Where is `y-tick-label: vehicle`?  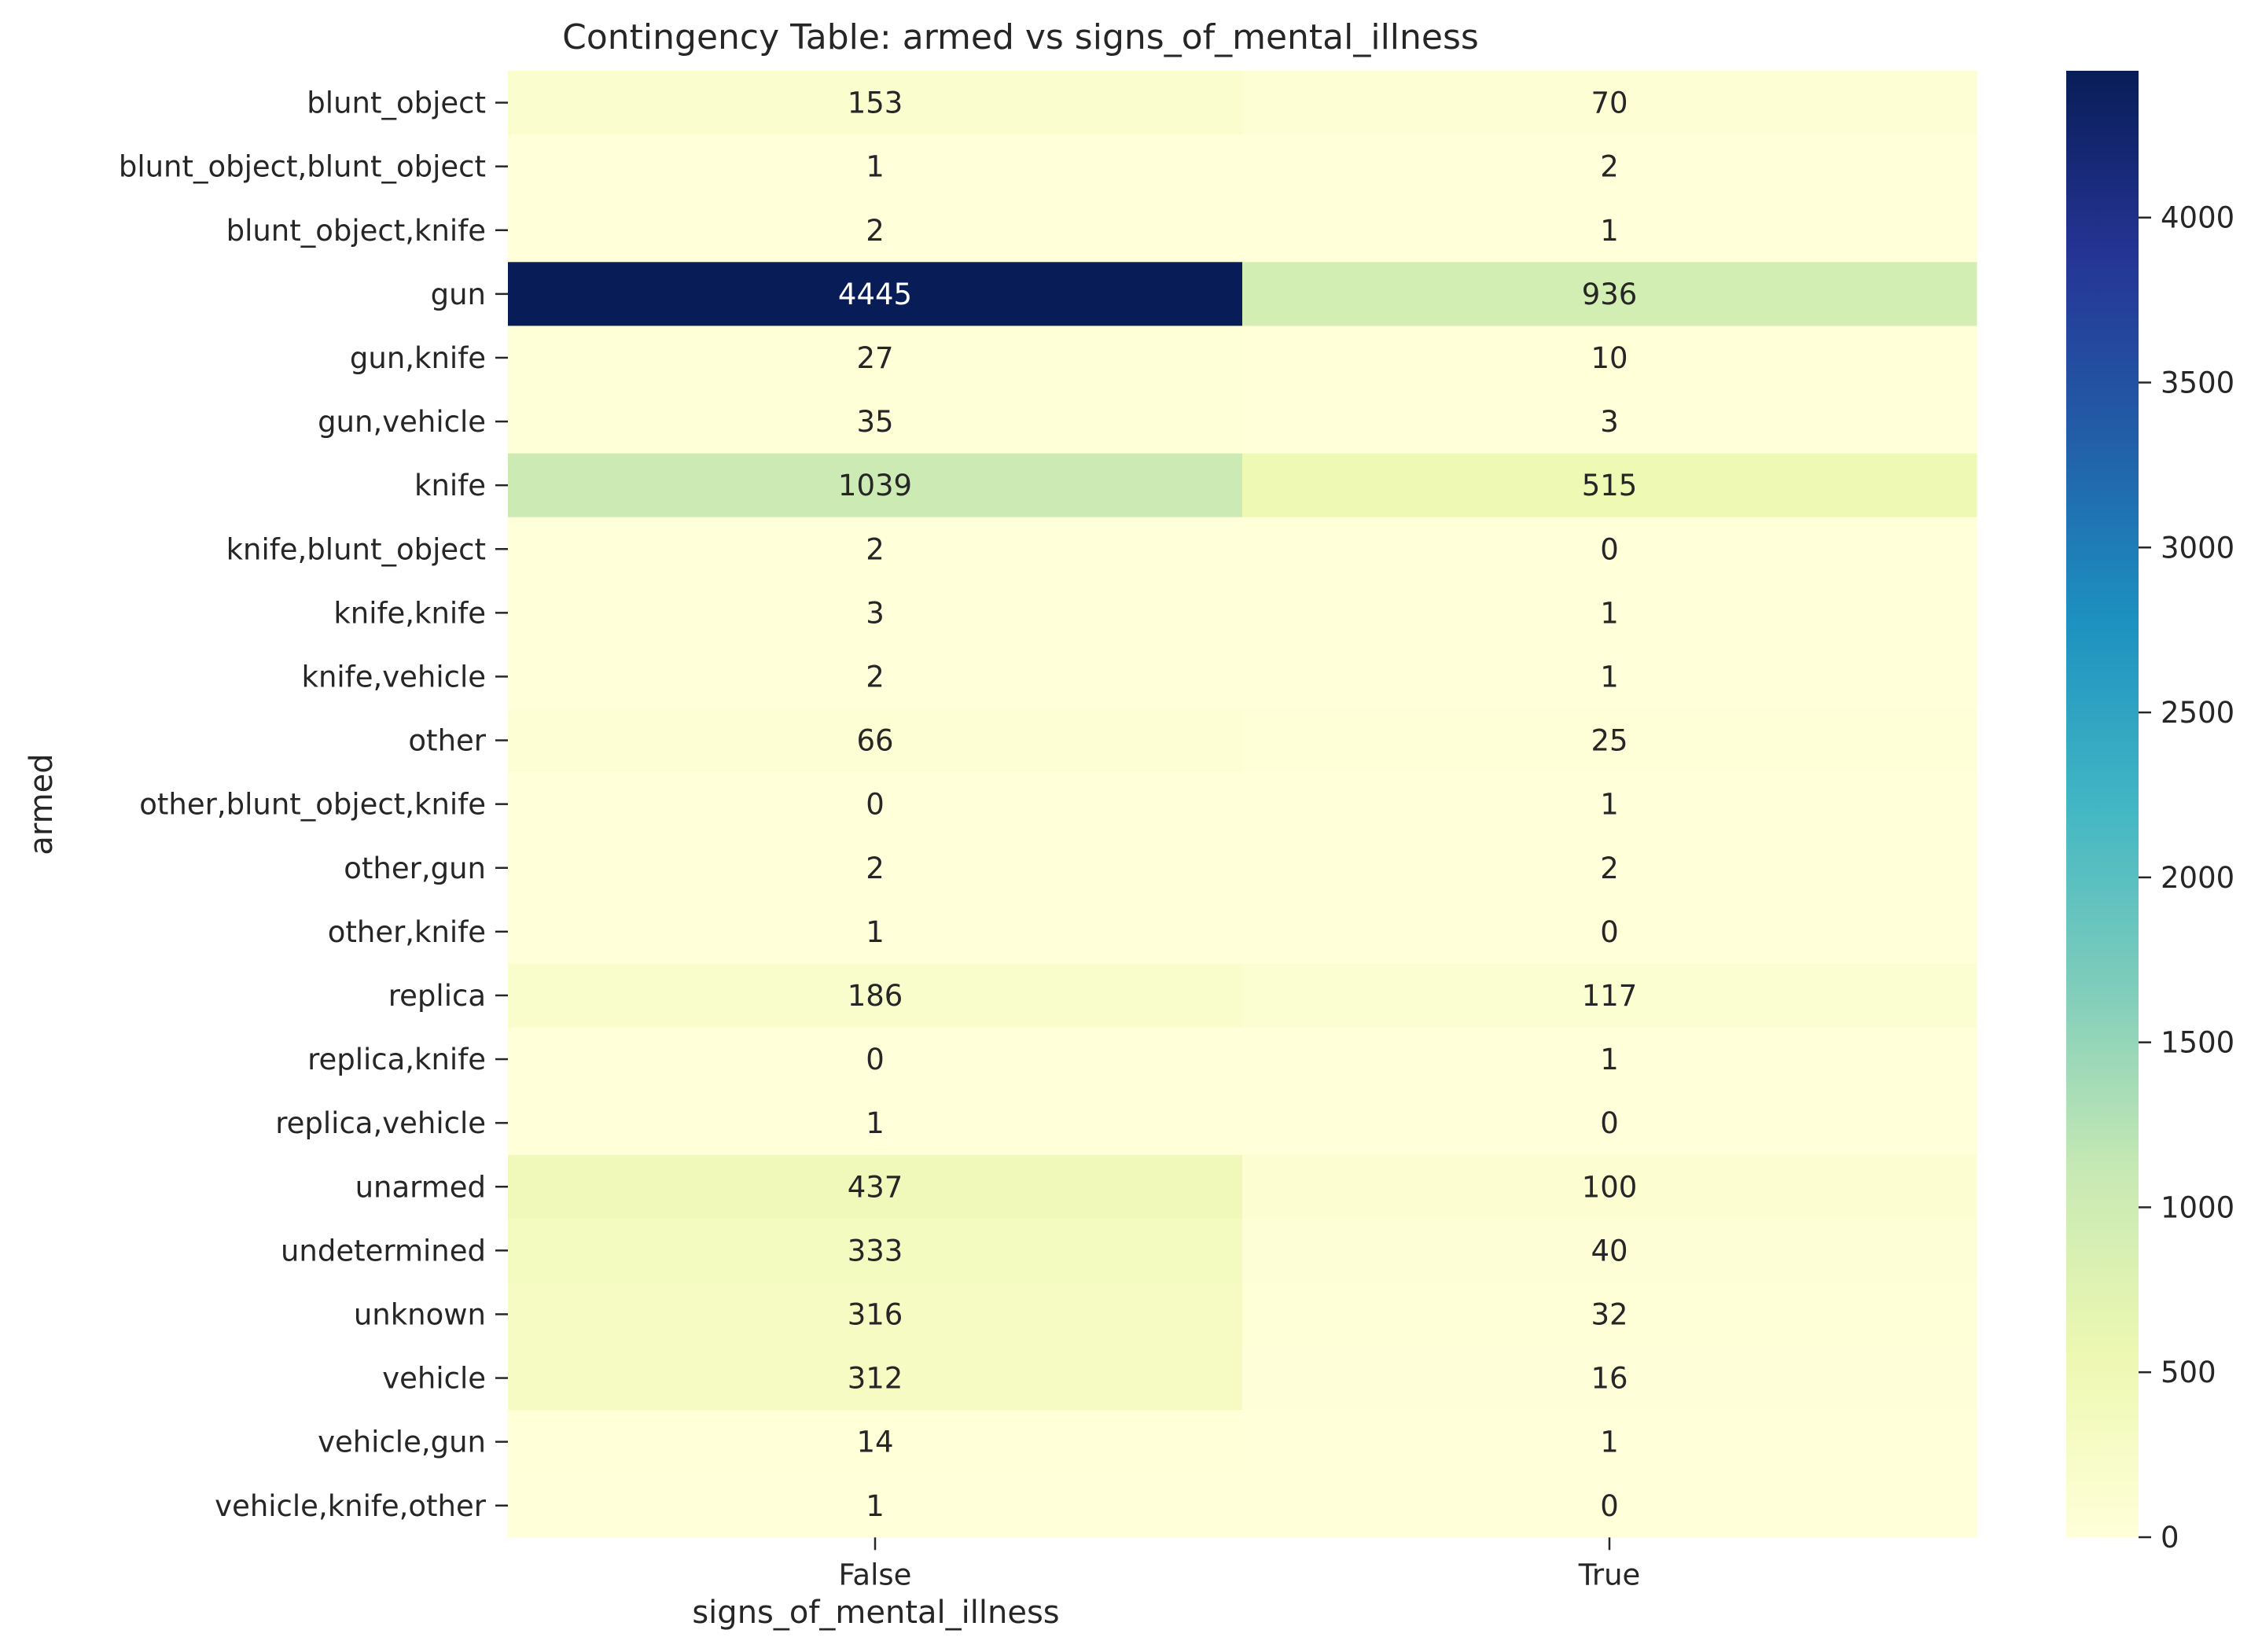 y-tick-label: vehicle is located at coordinates (434, 1379).